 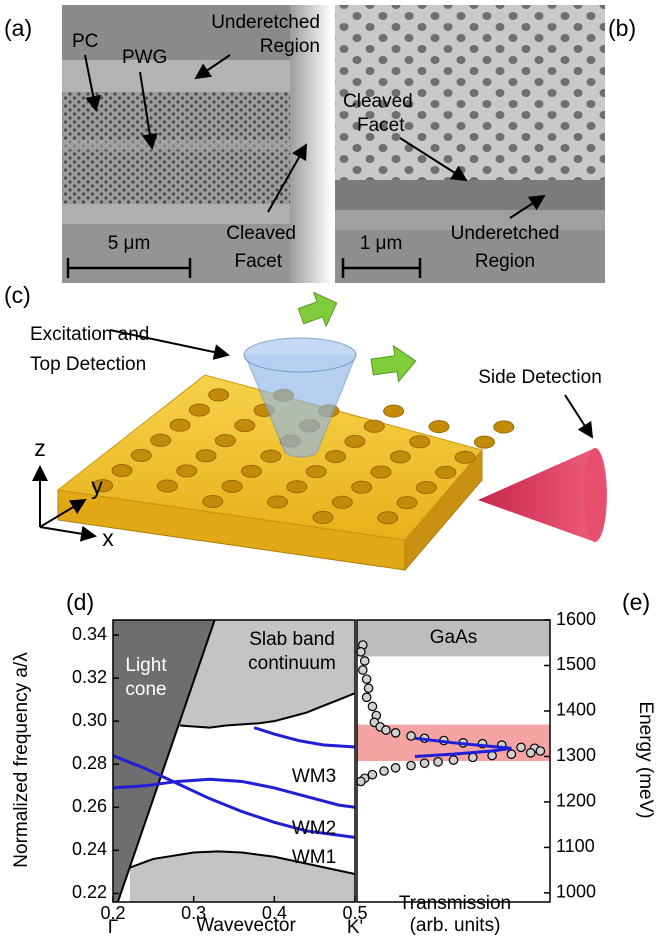 I want to click on sem-image-a, so click(x=196, y=144).